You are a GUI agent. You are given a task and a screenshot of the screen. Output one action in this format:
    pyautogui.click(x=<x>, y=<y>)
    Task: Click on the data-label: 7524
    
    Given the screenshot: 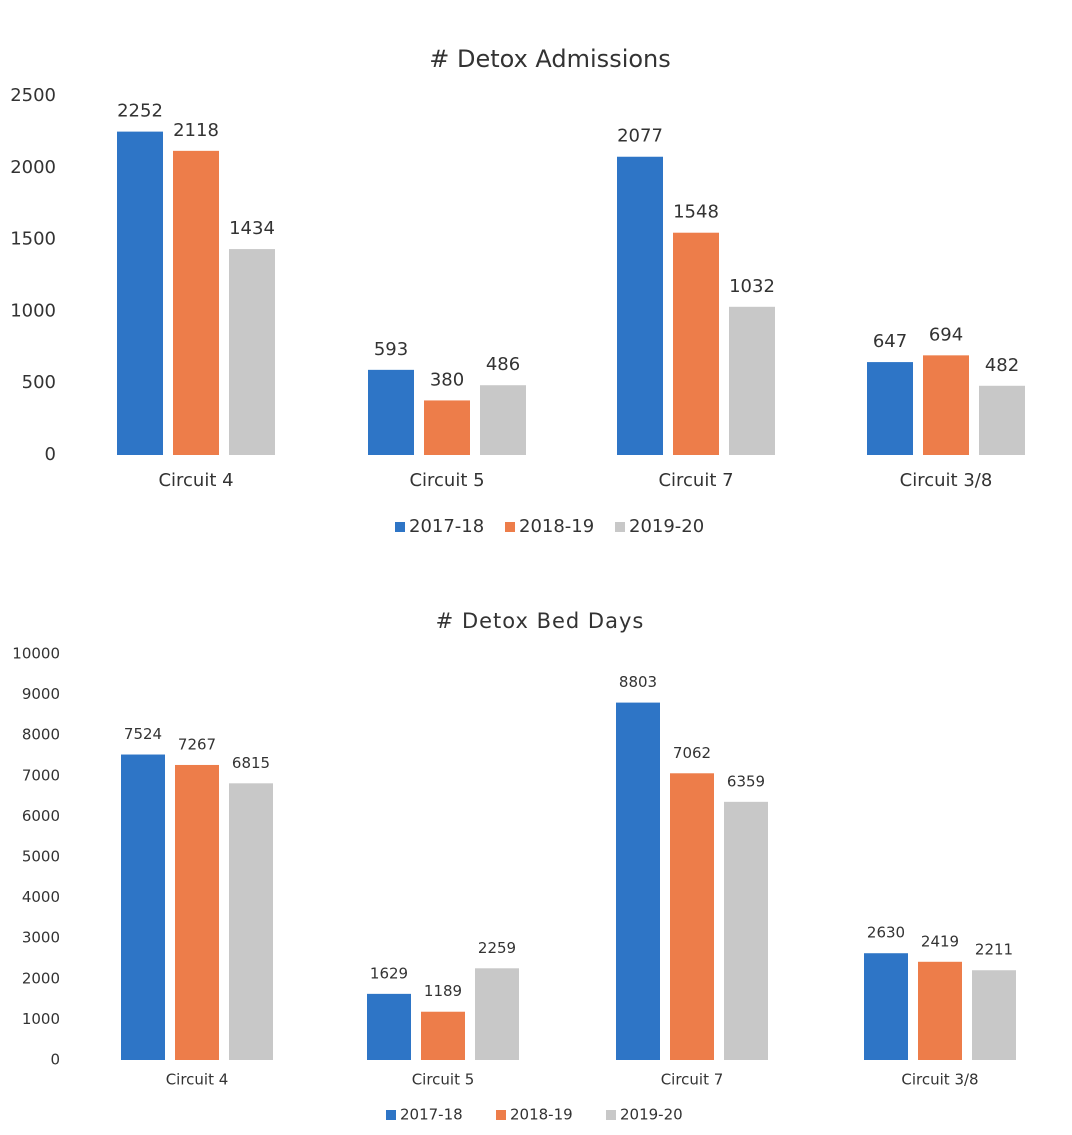 What is the action you would take?
    pyautogui.click(x=143, y=734)
    